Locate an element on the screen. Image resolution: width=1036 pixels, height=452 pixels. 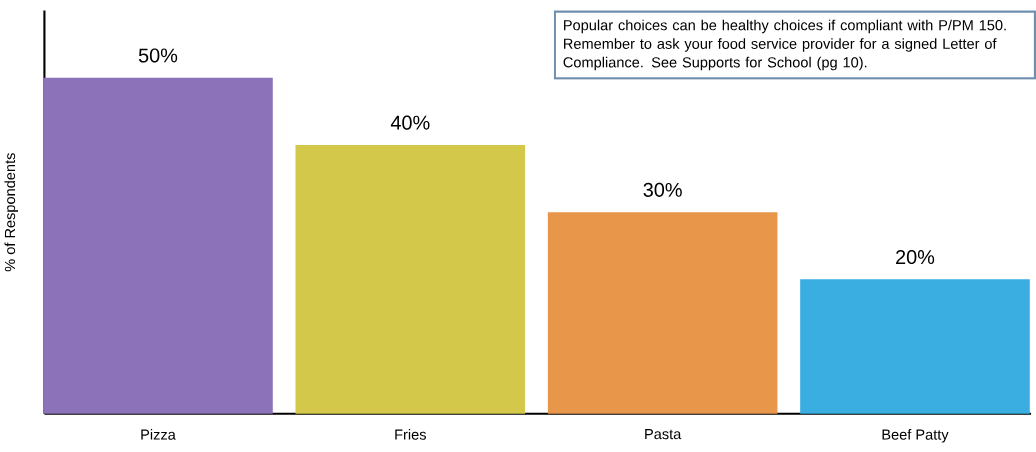
x-tick-label: Beef Patty is located at coordinates (915, 435).